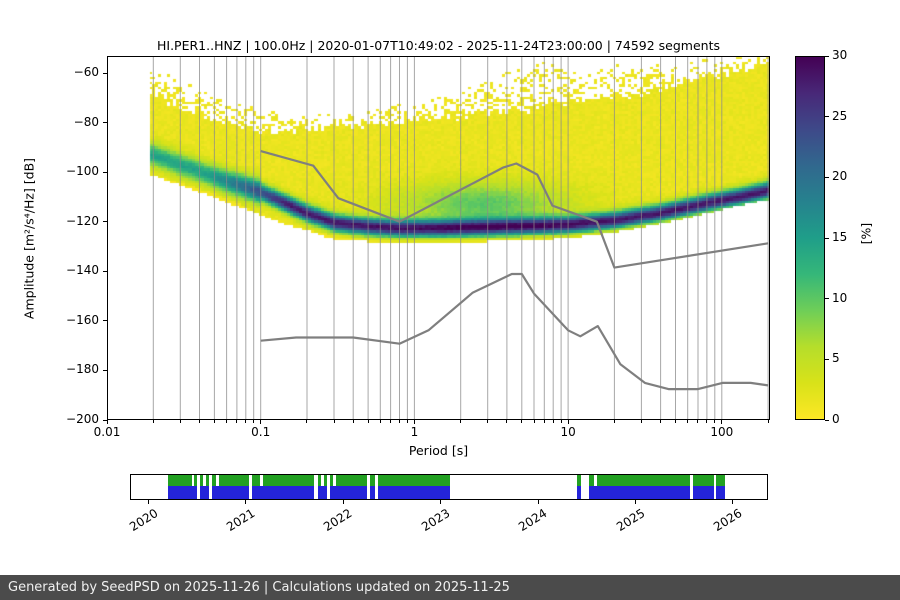  Describe the element at coordinates (414, 432) in the screenshot. I see `x-tick-label: 1` at that location.